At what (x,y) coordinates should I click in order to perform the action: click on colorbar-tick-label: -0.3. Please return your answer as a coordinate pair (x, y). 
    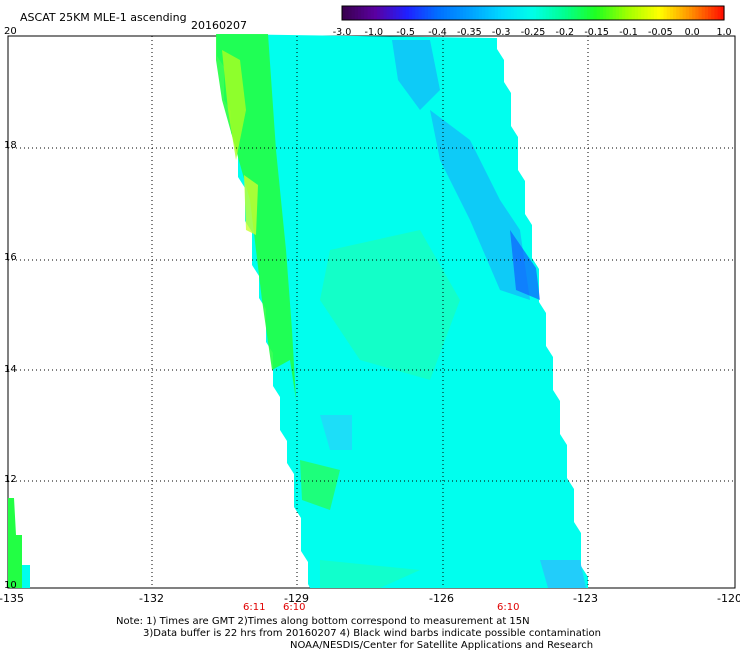
    Looking at the image, I should click on (501, 32).